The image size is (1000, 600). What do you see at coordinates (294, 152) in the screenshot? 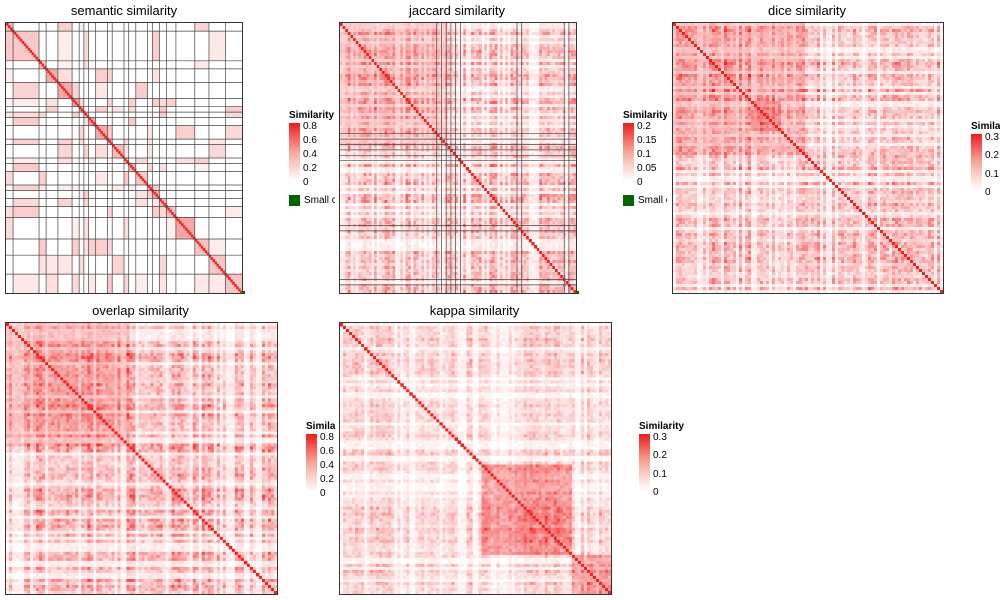
I see `legend-colorbar` at bounding box center [294, 152].